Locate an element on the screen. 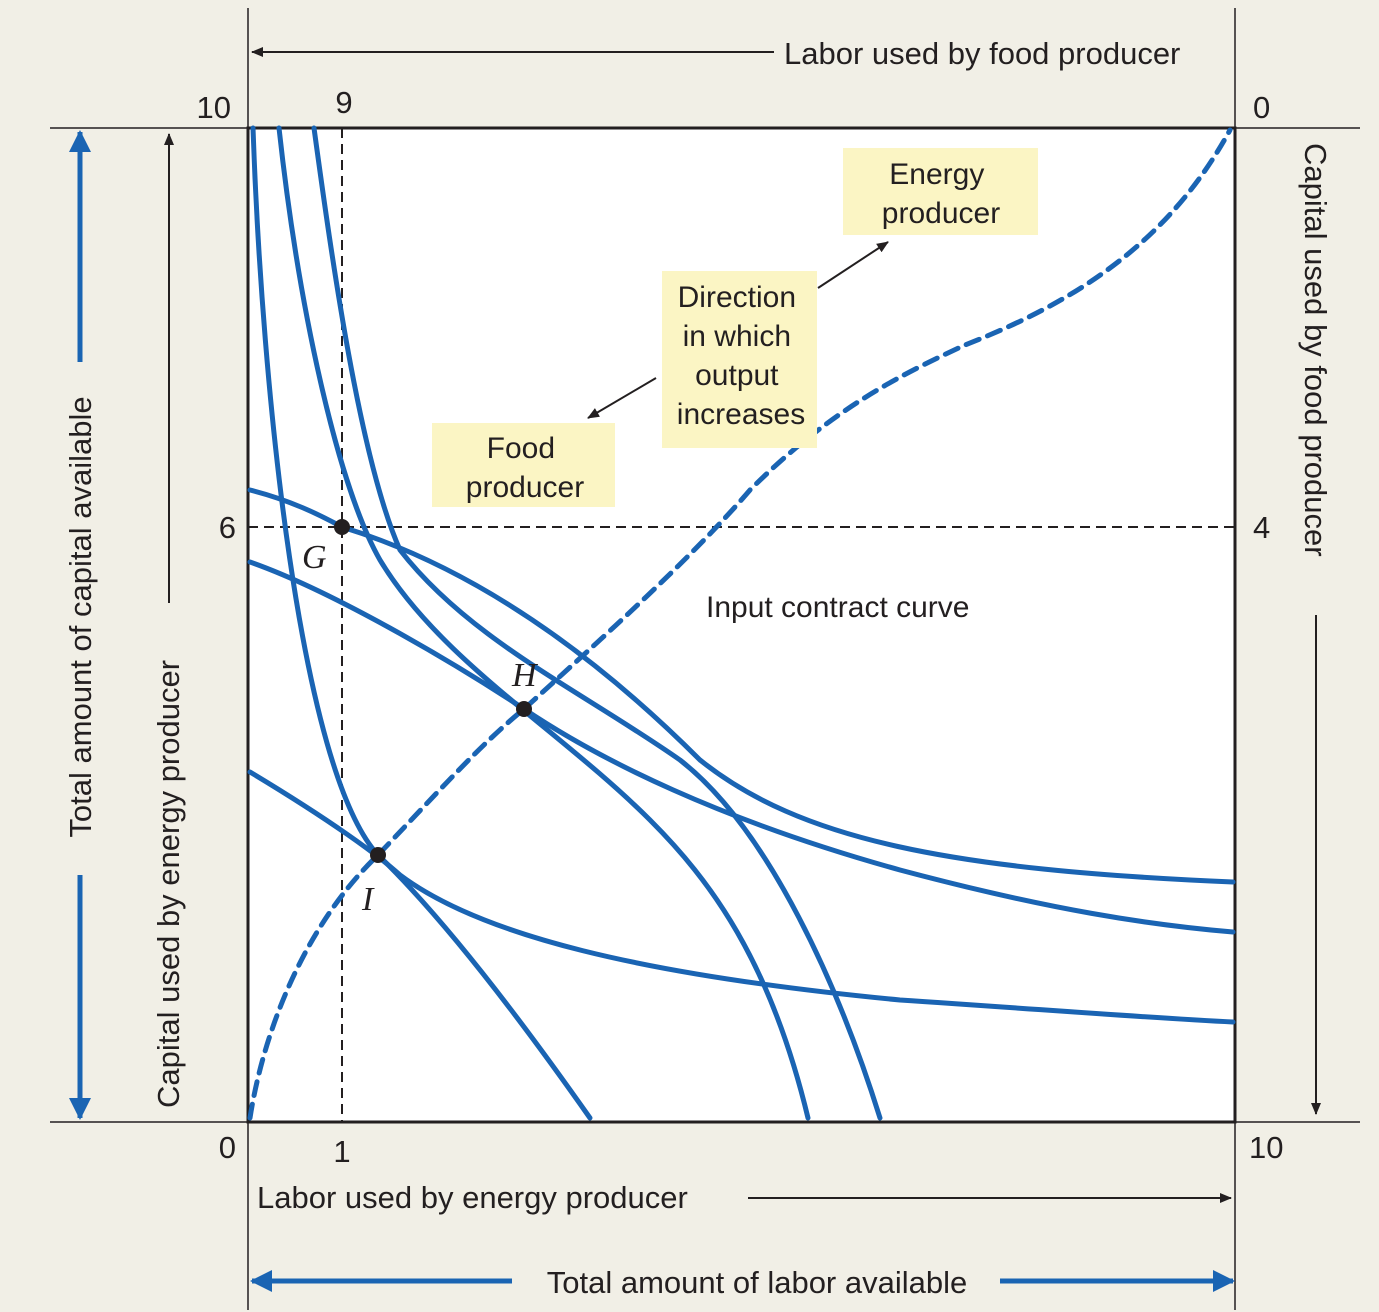  direction-callout is located at coordinates (739, 359).